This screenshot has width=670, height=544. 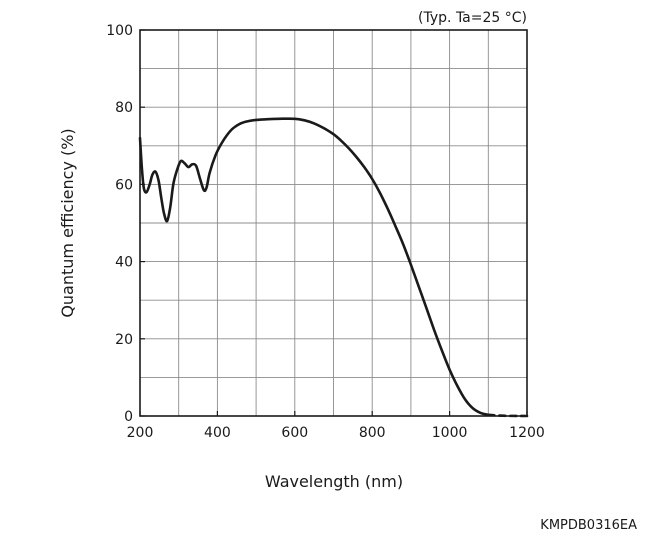 What do you see at coordinates (67, 222) in the screenshot?
I see `y-axis-title: Quantum efficiency (%)` at bounding box center [67, 222].